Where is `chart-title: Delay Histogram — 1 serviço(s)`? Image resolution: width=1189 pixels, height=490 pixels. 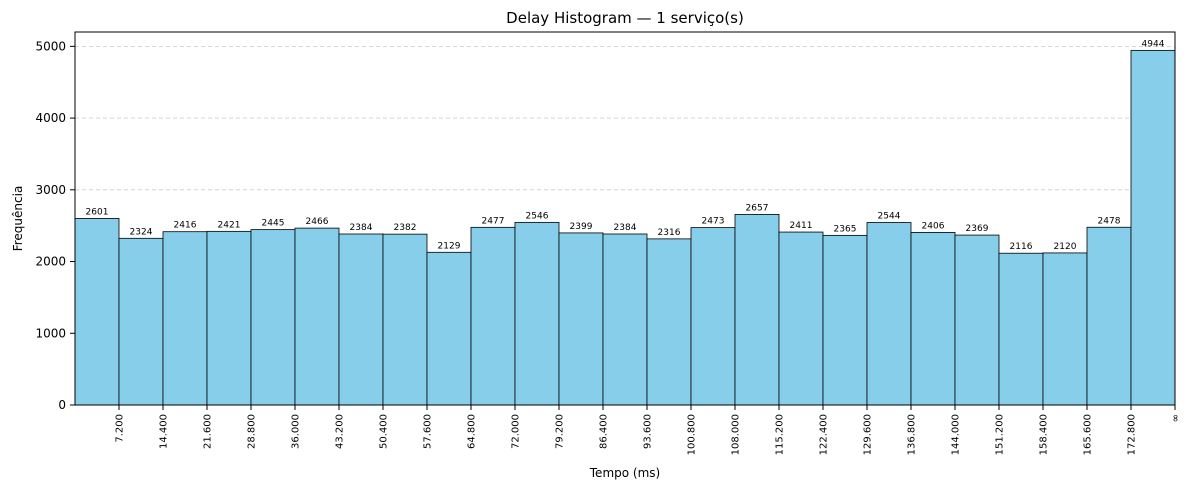 chart-title: Delay Histogram — 1 serviço(s) is located at coordinates (625, 18).